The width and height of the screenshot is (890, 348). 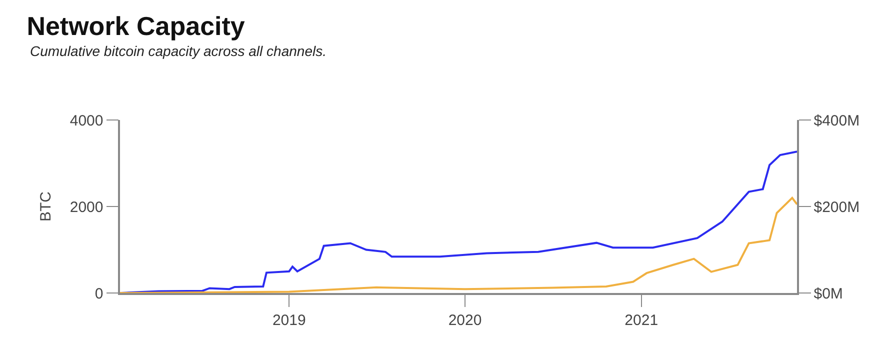 What do you see at coordinates (837, 121) in the screenshot?
I see `y2-tick-label: $400M` at bounding box center [837, 121].